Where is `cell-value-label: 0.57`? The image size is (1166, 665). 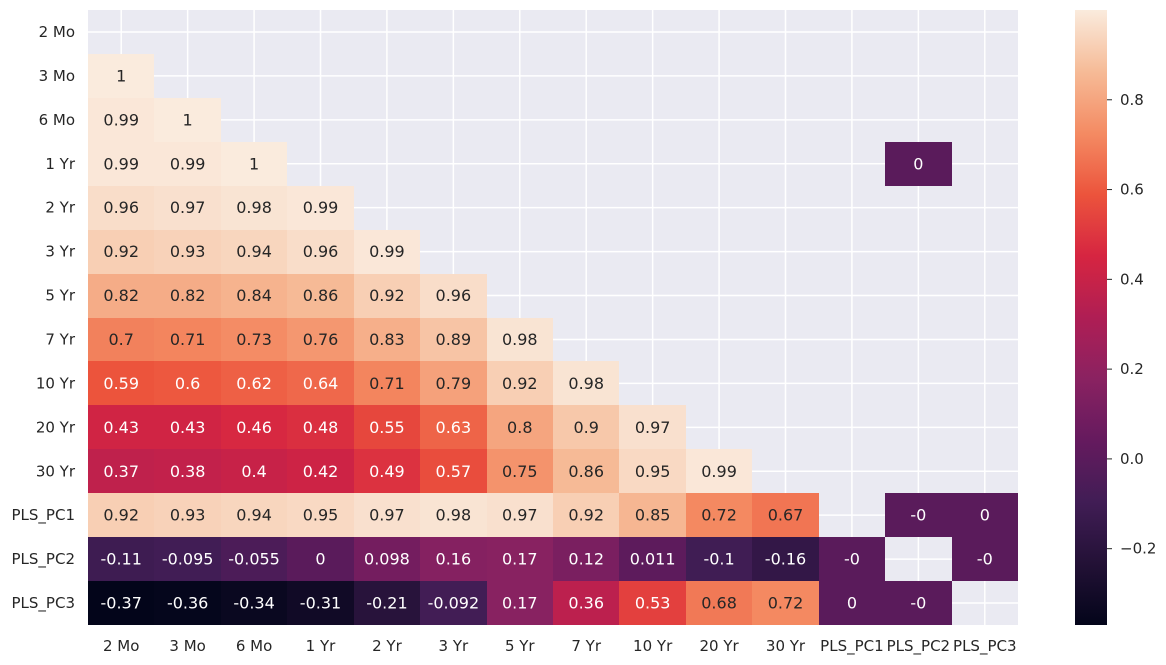
cell-value-label: 0.57 is located at coordinates (454, 471).